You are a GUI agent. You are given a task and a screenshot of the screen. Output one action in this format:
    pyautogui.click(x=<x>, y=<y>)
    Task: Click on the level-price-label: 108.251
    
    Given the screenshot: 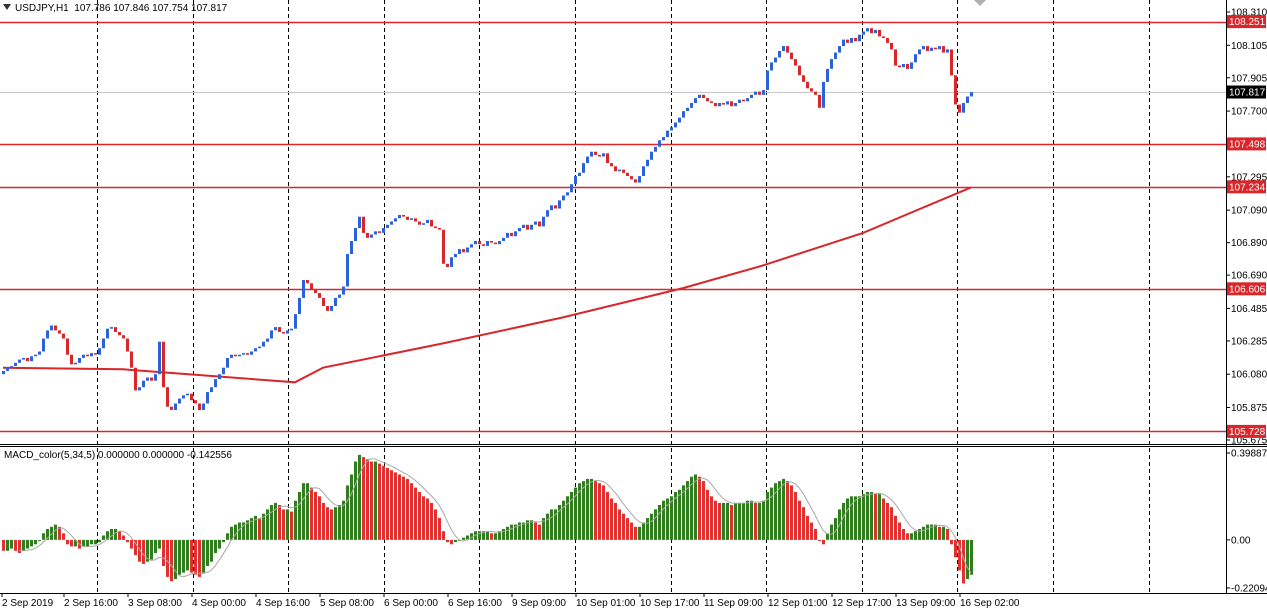 What is the action you would take?
    pyautogui.click(x=1247, y=22)
    